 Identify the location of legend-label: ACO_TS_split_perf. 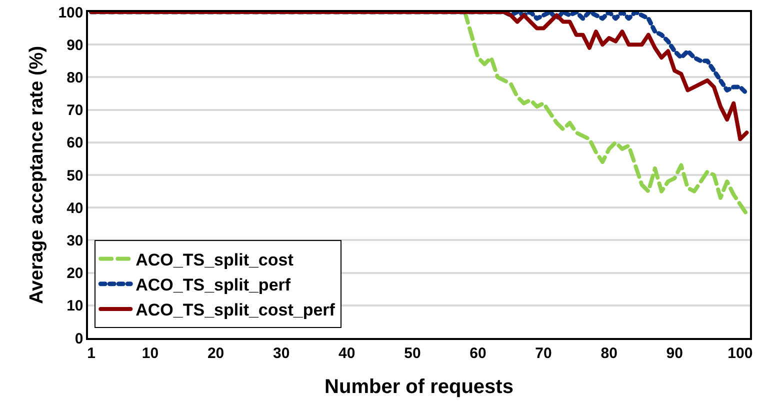
(213, 285).